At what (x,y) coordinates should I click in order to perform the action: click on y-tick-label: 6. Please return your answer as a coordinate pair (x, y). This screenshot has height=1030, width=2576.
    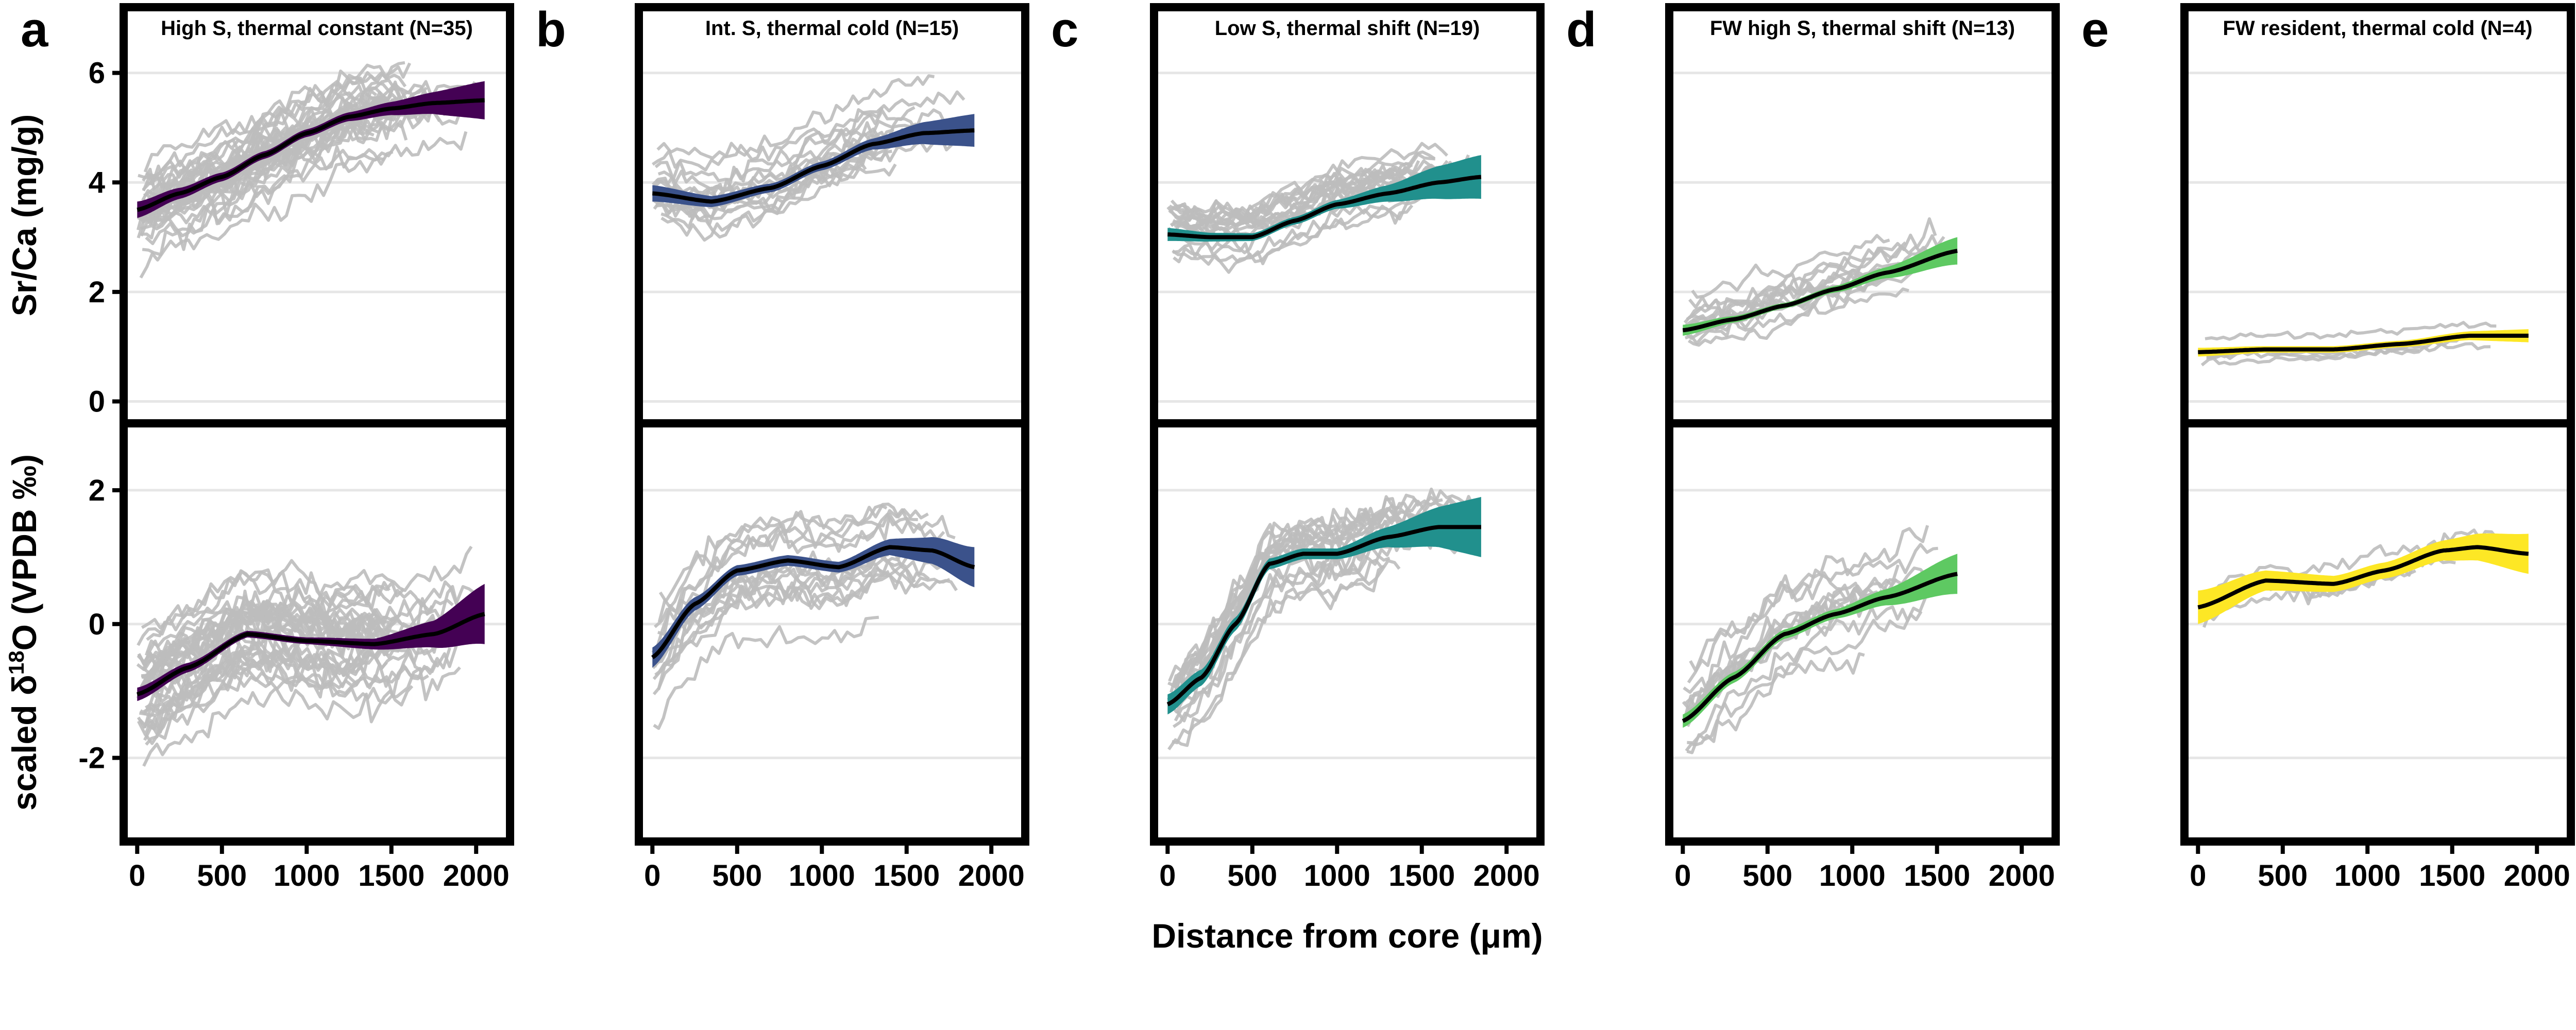
    Looking at the image, I should click on (97, 73).